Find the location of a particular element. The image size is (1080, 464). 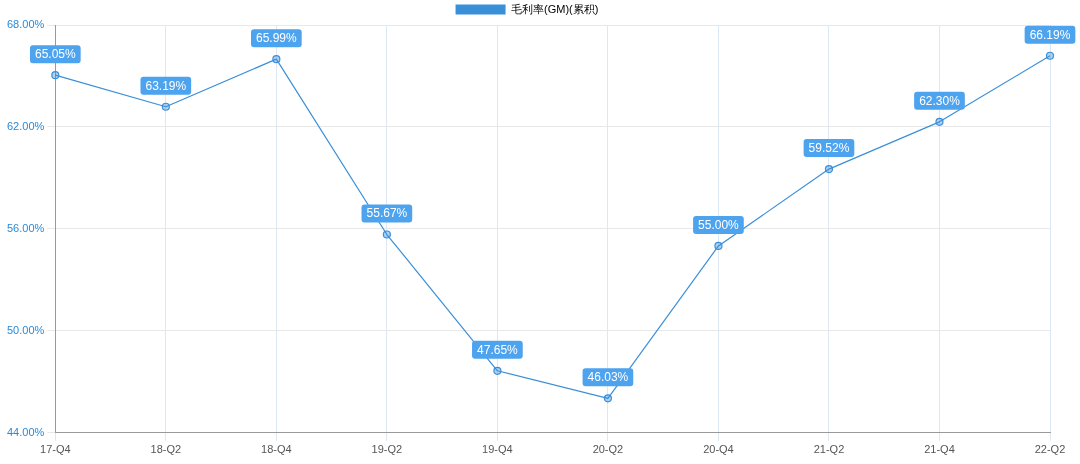

x-tick-label: 20-Q2 is located at coordinates (608, 449).